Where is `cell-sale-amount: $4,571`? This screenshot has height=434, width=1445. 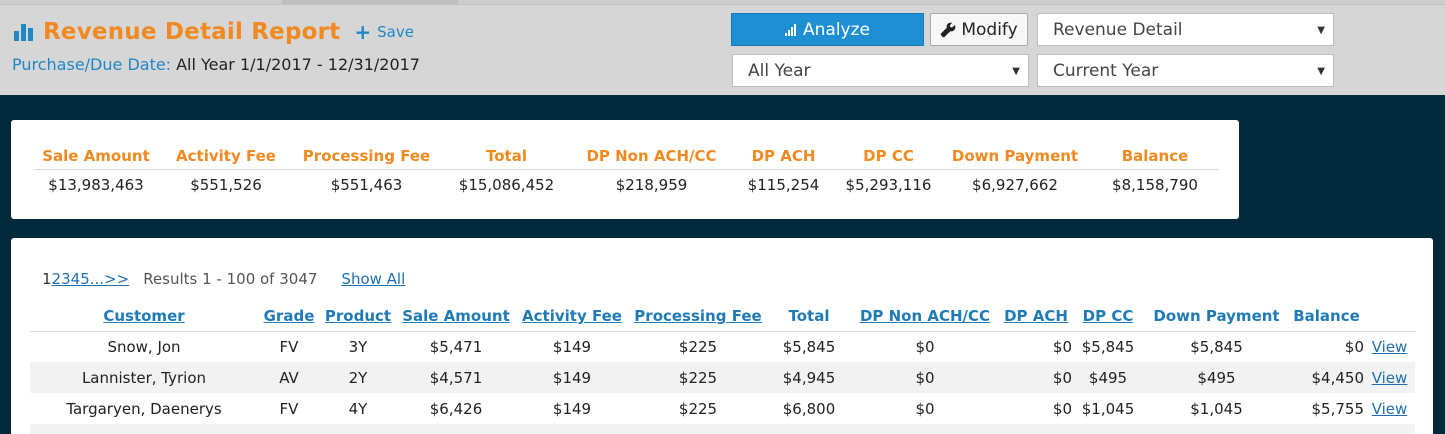
cell-sale-amount: $4,571 is located at coordinates (456, 377).